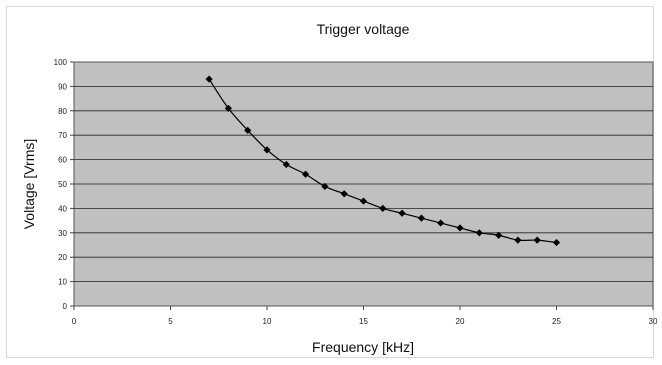 This screenshot has width=662, height=365. I want to click on x-axis-label: Frequency [kHz], so click(363, 347).